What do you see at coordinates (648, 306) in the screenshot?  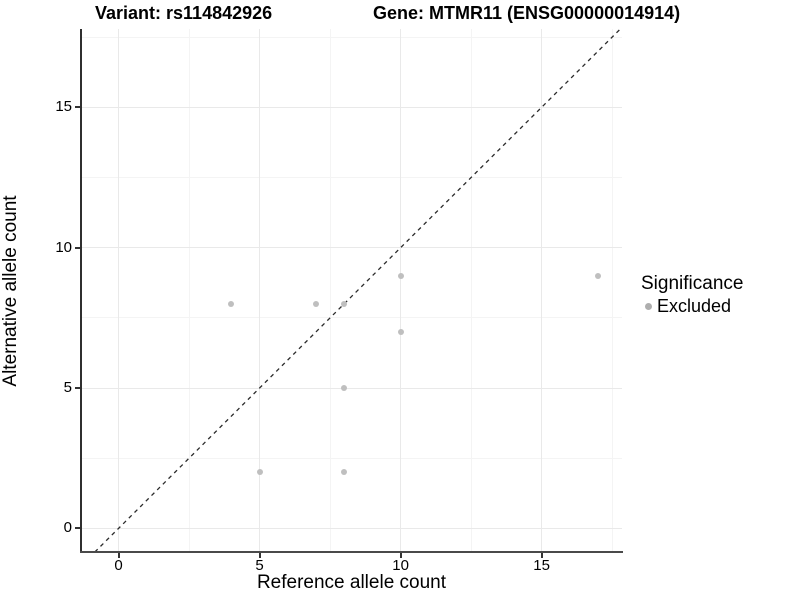 I see `legend-key-dot` at bounding box center [648, 306].